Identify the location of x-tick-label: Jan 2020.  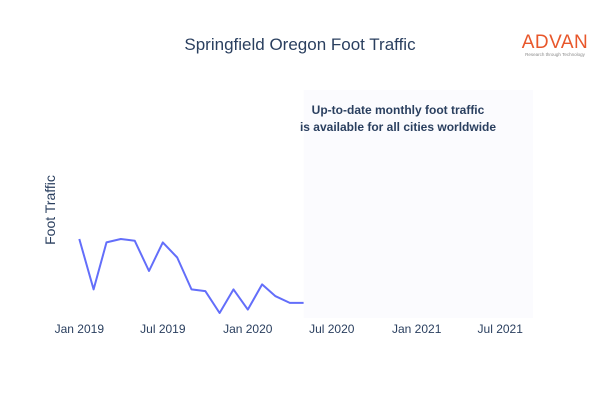
(248, 329).